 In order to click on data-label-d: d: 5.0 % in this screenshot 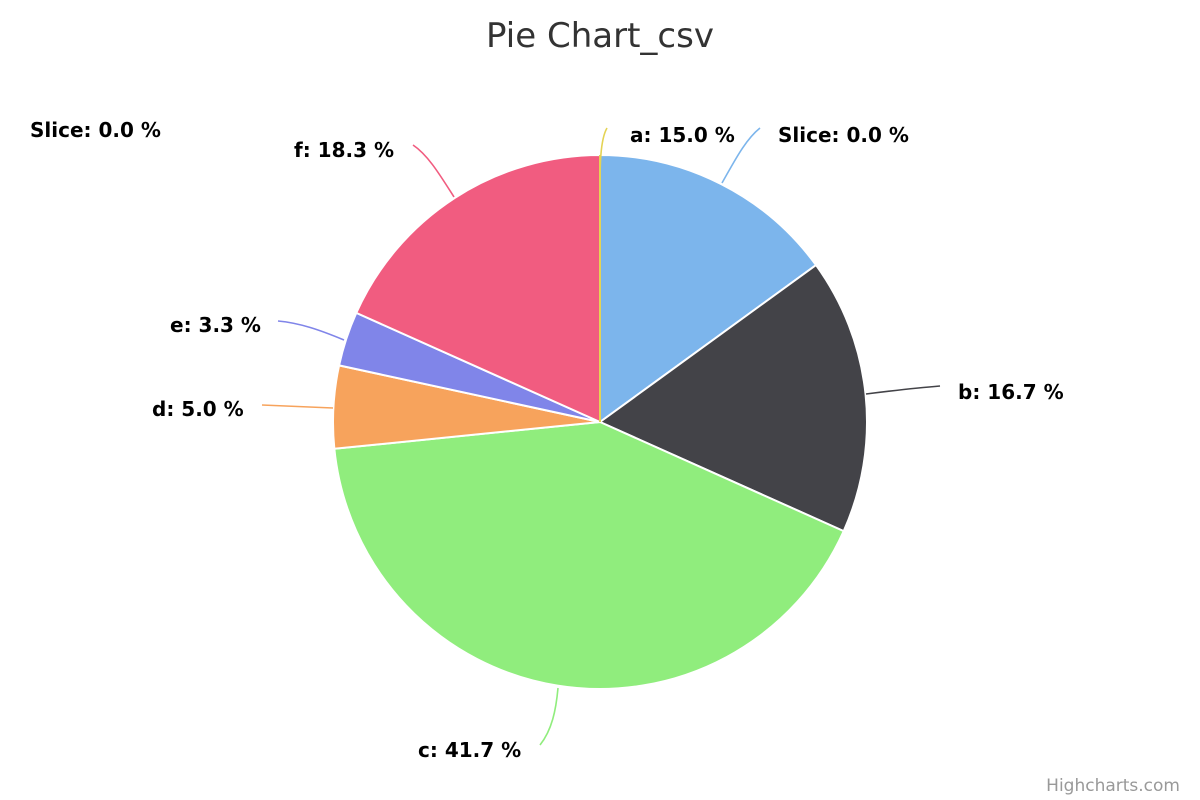, I will do `click(198, 409)`.